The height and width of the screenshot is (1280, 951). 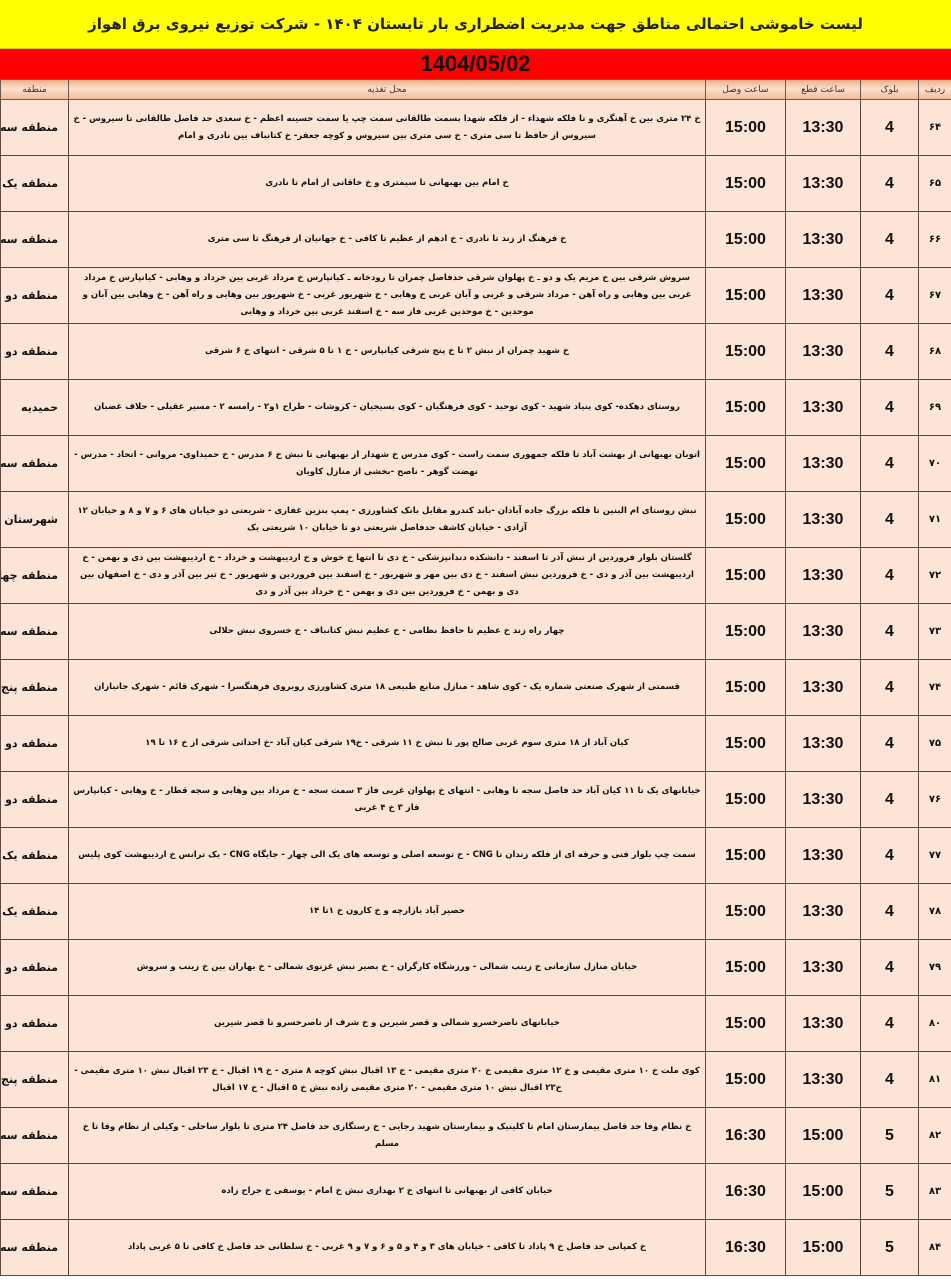 What do you see at coordinates (934, 799) in the screenshot?
I see `row-number-cell: ۷۶` at bounding box center [934, 799].